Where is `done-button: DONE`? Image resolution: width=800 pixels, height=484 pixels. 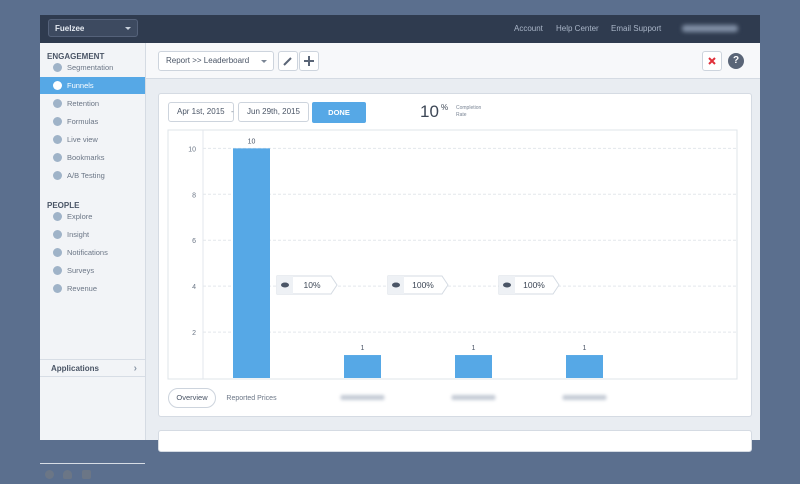
done-button: DONE is located at coordinates (339, 112).